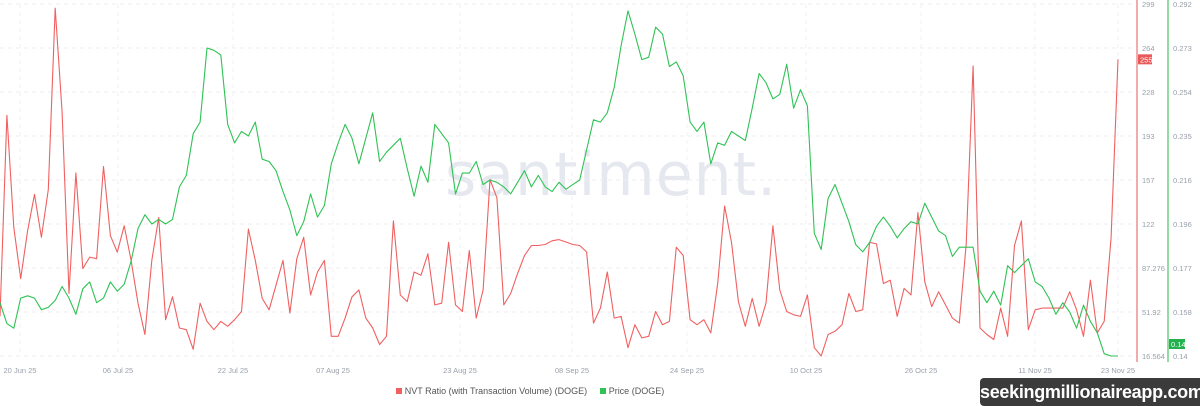 The height and width of the screenshot is (406, 1200). I want to click on price-last-value-label: 0.14, so click(1178, 344).